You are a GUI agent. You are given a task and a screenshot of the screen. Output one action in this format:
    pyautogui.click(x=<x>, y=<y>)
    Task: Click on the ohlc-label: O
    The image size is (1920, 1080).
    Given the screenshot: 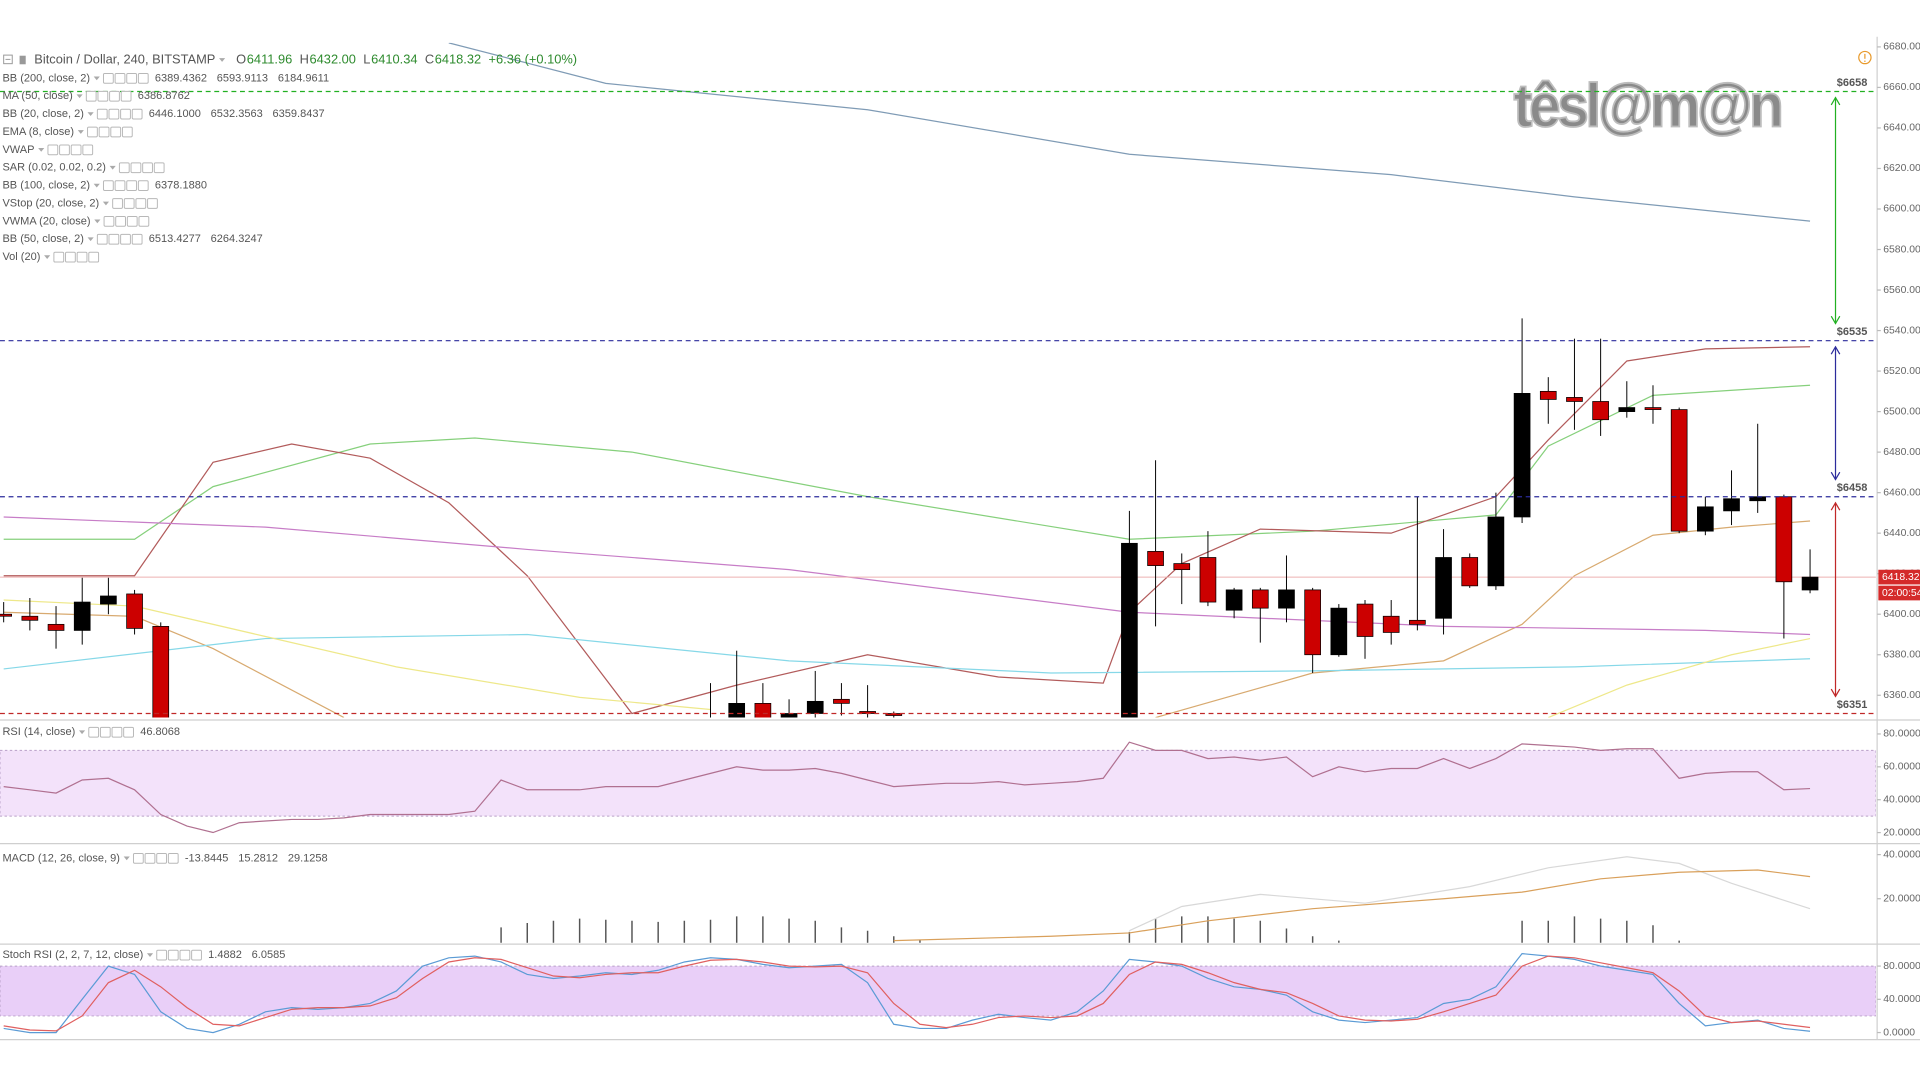 What is the action you would take?
    pyautogui.click(x=241, y=58)
    